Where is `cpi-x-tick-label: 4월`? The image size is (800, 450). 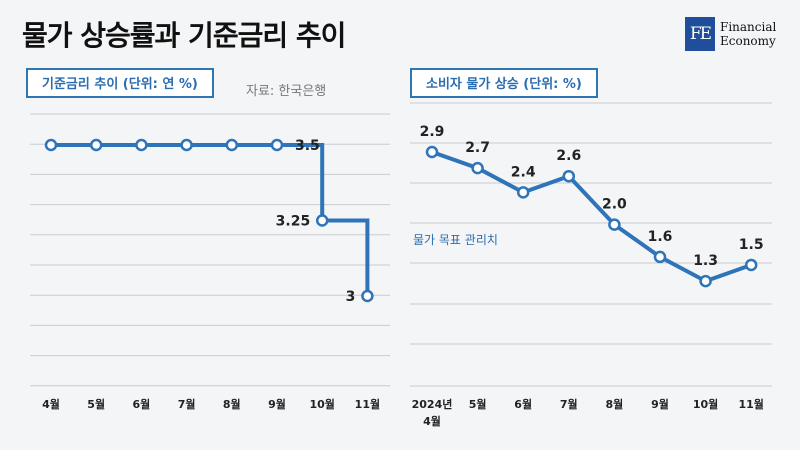
cpi-x-tick-label: 4월 is located at coordinates (432, 421).